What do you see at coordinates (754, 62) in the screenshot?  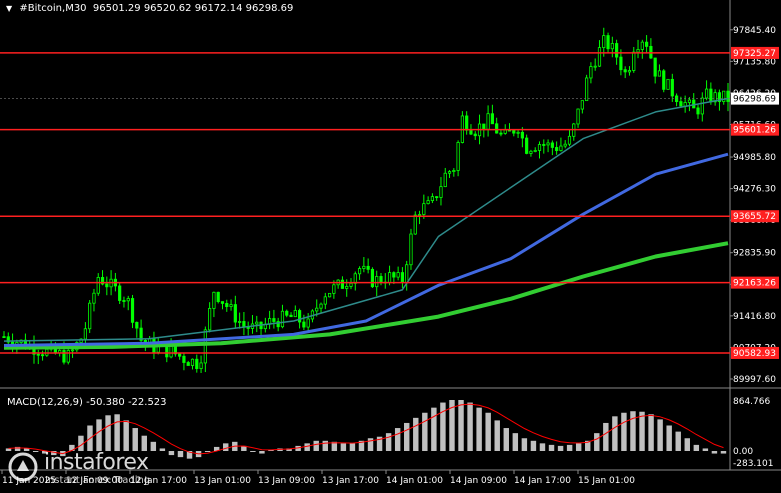 I see `price-tick-label: 97135.80` at bounding box center [754, 62].